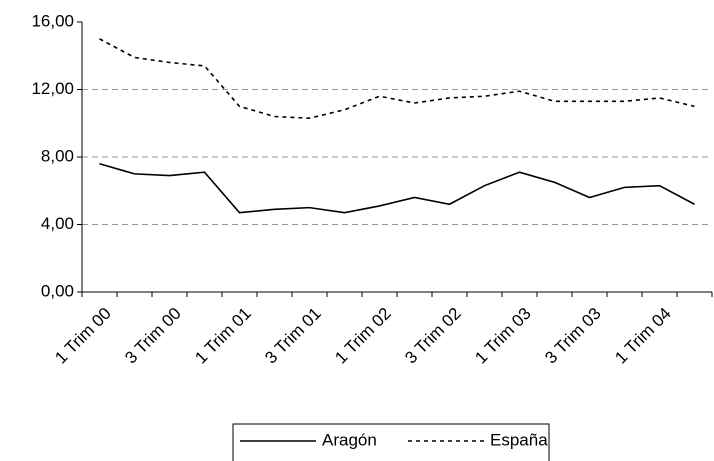 Image resolution: width=714 pixels, height=461 pixels. What do you see at coordinates (643, 336) in the screenshot?
I see `x-tick-label: 1 Trim 04` at bounding box center [643, 336].